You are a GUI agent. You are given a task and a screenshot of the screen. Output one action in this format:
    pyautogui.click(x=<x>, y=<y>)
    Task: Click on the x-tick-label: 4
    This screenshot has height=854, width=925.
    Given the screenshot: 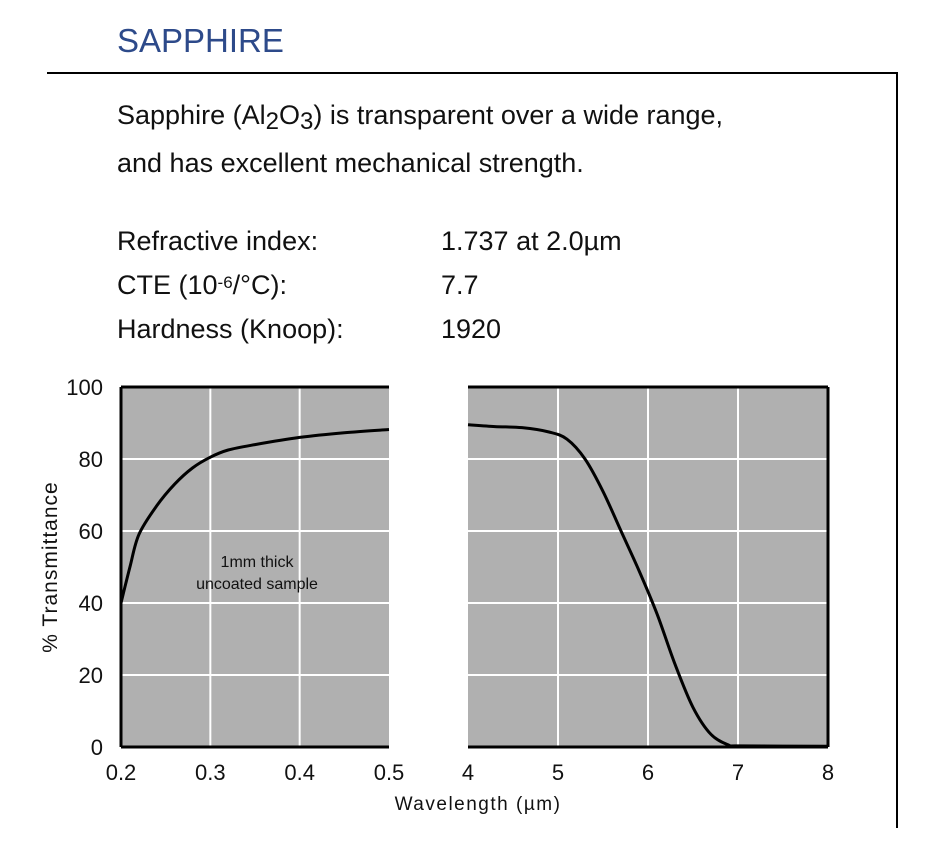 What is the action you would take?
    pyautogui.click(x=468, y=772)
    